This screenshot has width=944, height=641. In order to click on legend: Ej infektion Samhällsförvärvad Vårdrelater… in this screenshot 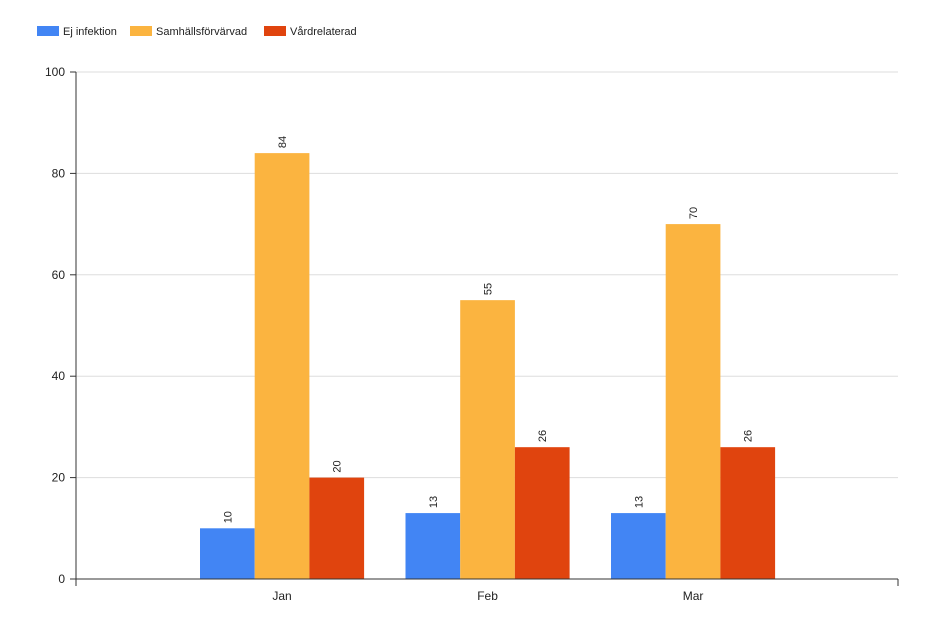, I will do `click(197, 32)`.